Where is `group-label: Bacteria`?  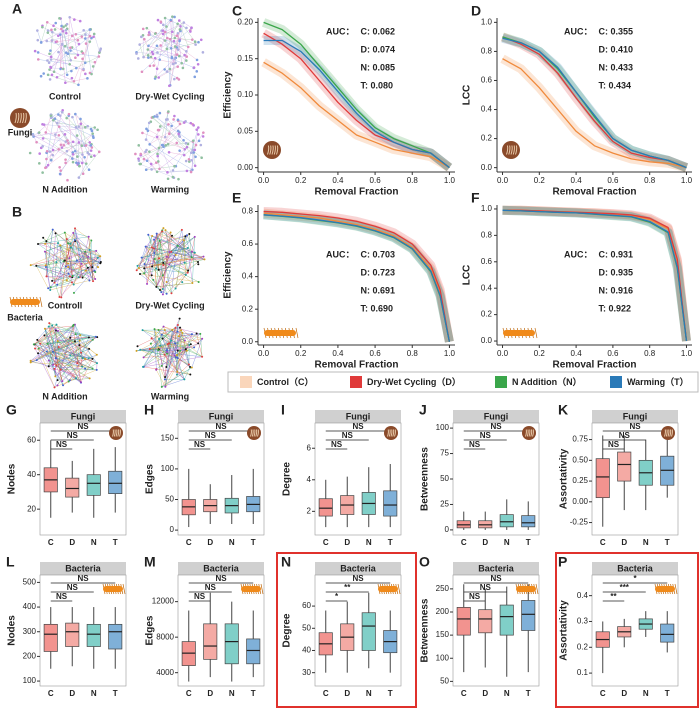
group-label: Bacteria is located at coordinates (25, 317).